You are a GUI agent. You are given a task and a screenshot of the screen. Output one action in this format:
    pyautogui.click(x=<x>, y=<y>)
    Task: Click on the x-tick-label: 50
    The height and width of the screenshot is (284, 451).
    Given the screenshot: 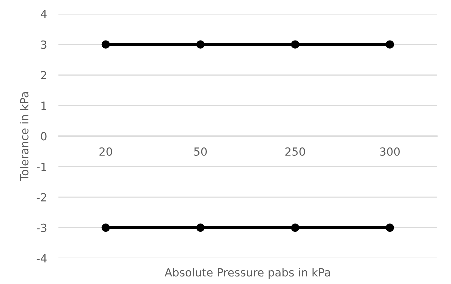 What is the action you would take?
    pyautogui.click(x=201, y=152)
    